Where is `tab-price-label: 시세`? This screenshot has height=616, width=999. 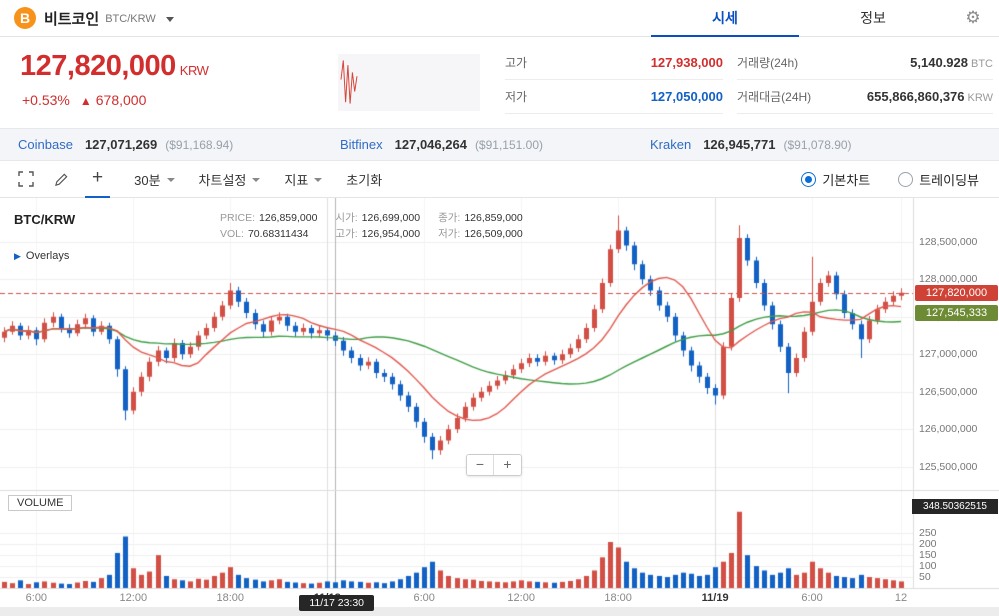 tab-price-label: 시세 is located at coordinates (725, 17).